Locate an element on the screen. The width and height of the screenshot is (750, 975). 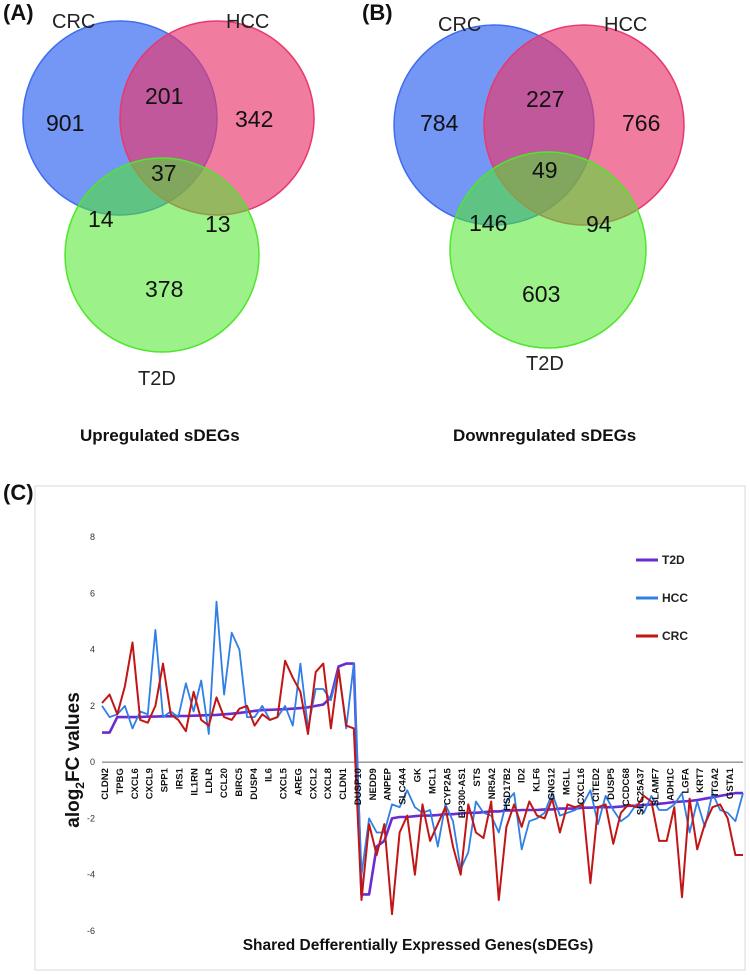
gene-label: CXCL8 is located at coordinates (328, 783).